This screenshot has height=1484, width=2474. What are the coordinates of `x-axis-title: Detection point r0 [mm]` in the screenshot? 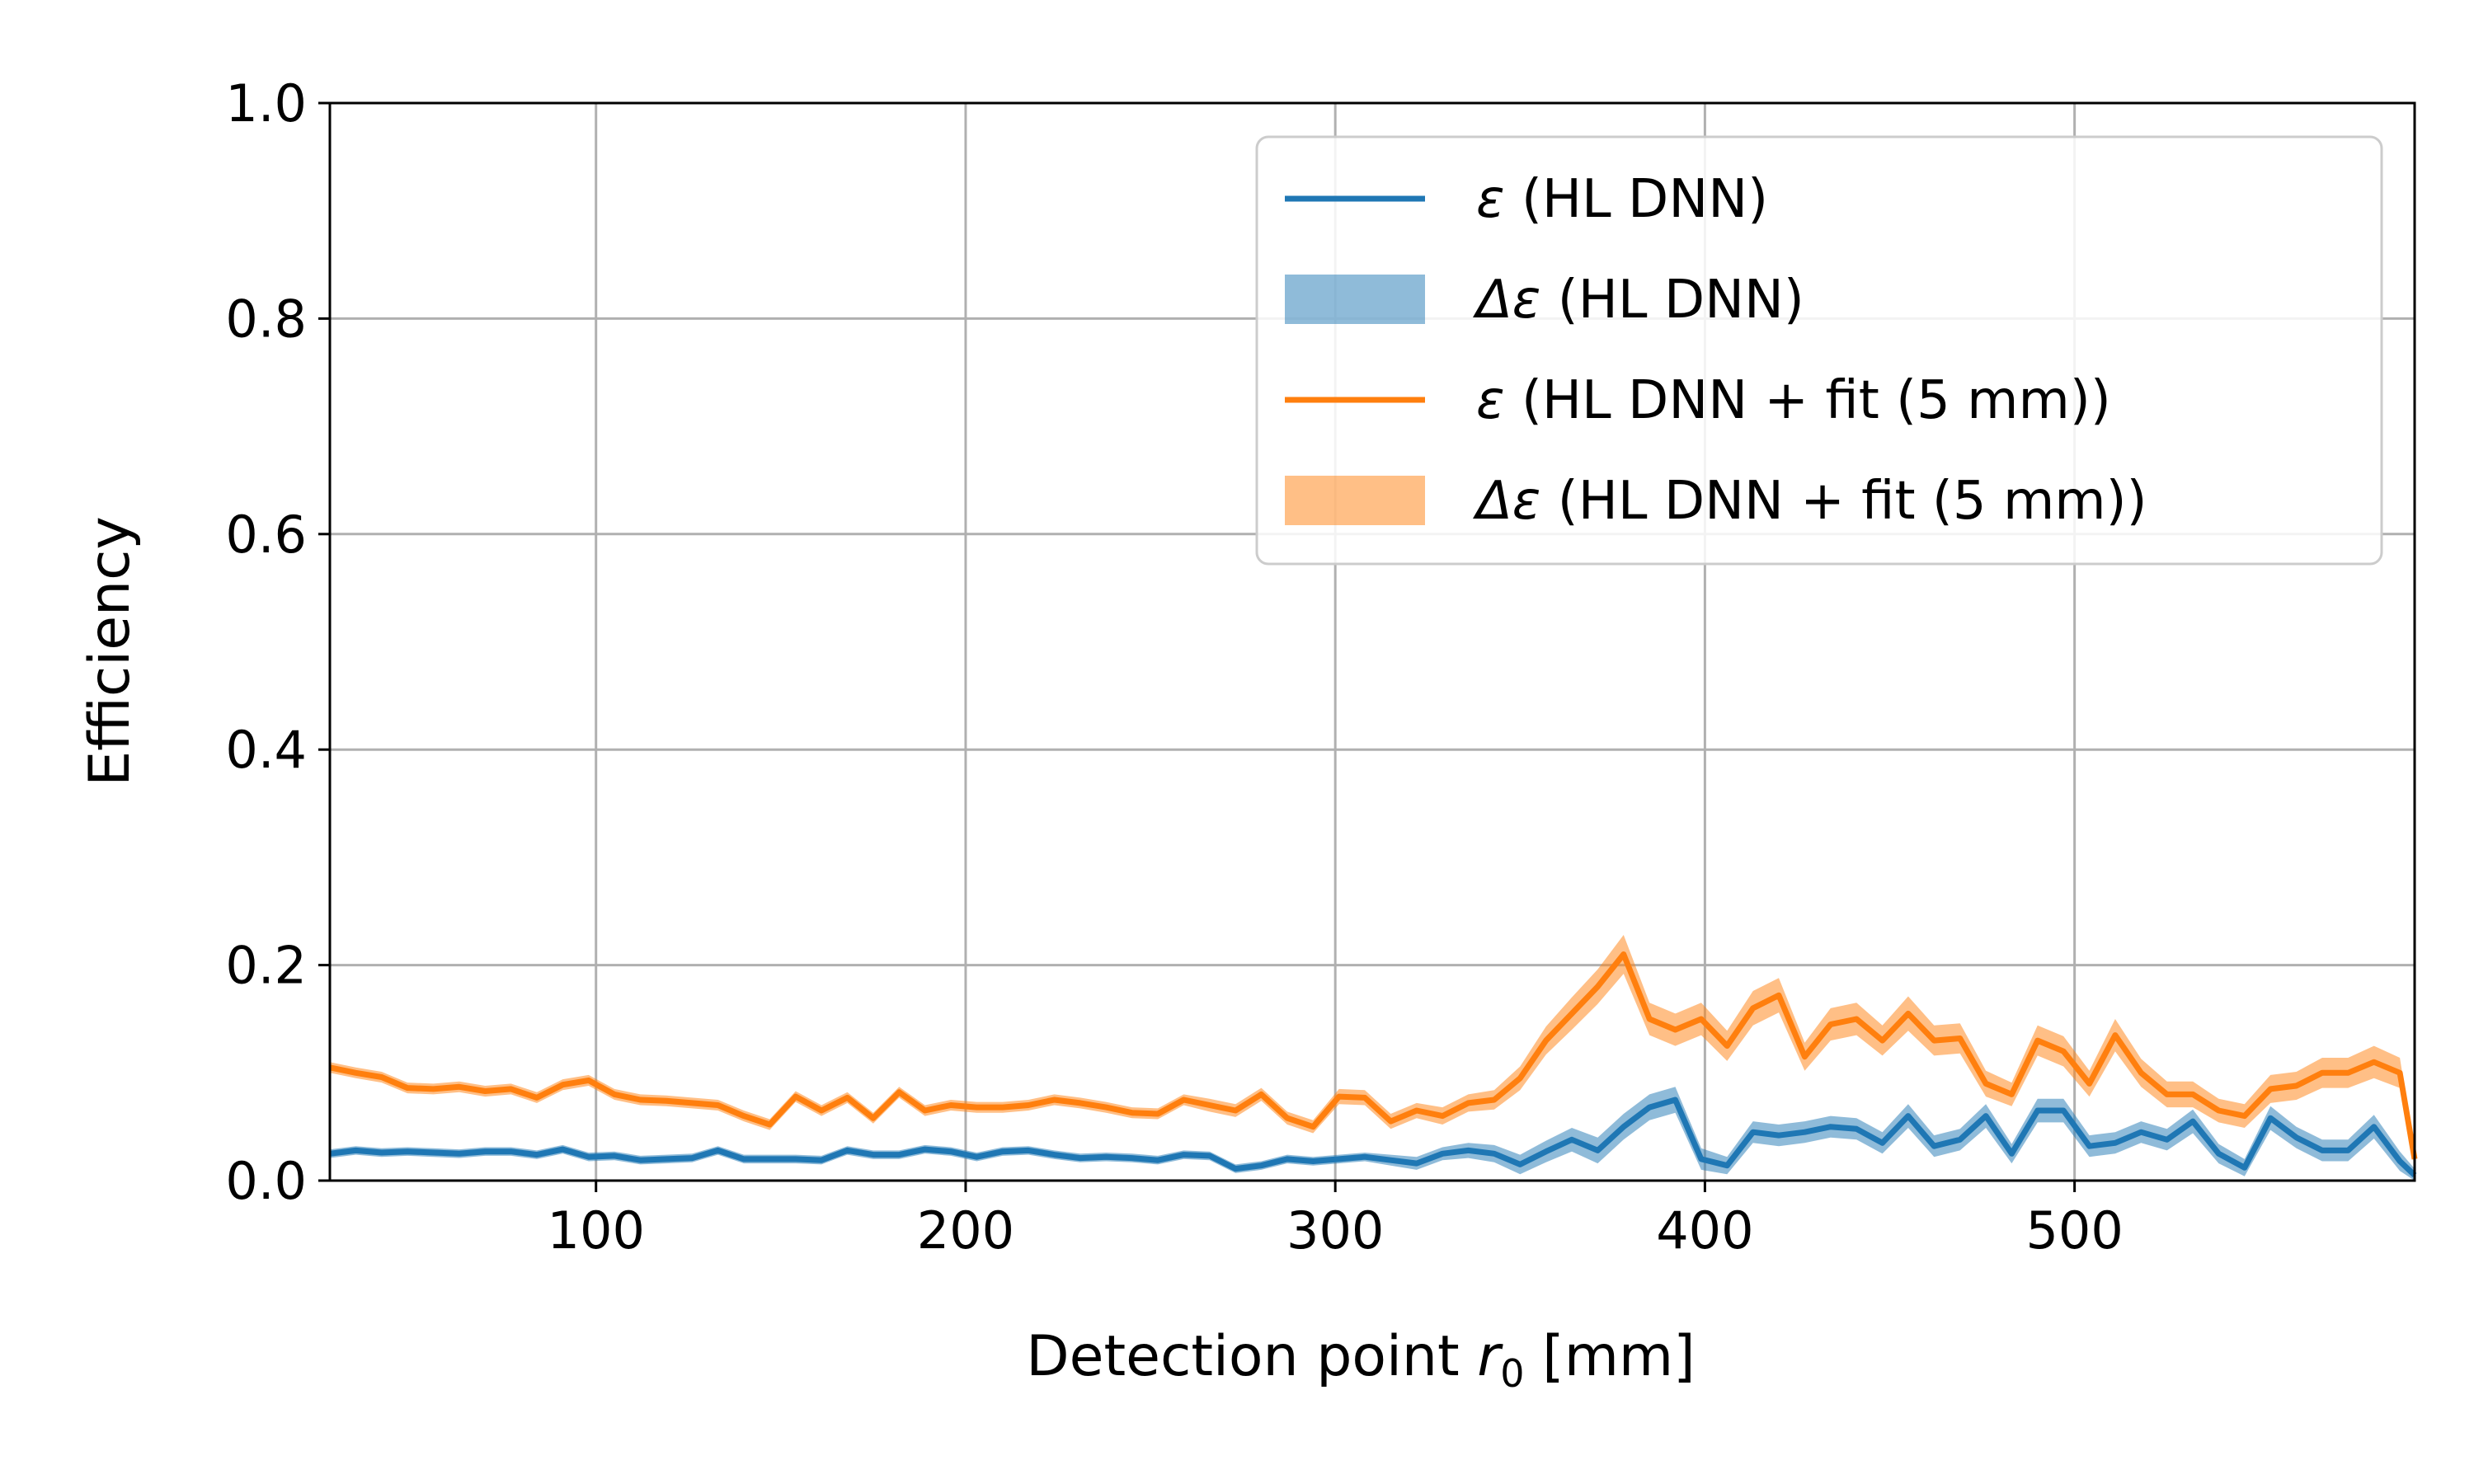 It's located at (1360, 1360).